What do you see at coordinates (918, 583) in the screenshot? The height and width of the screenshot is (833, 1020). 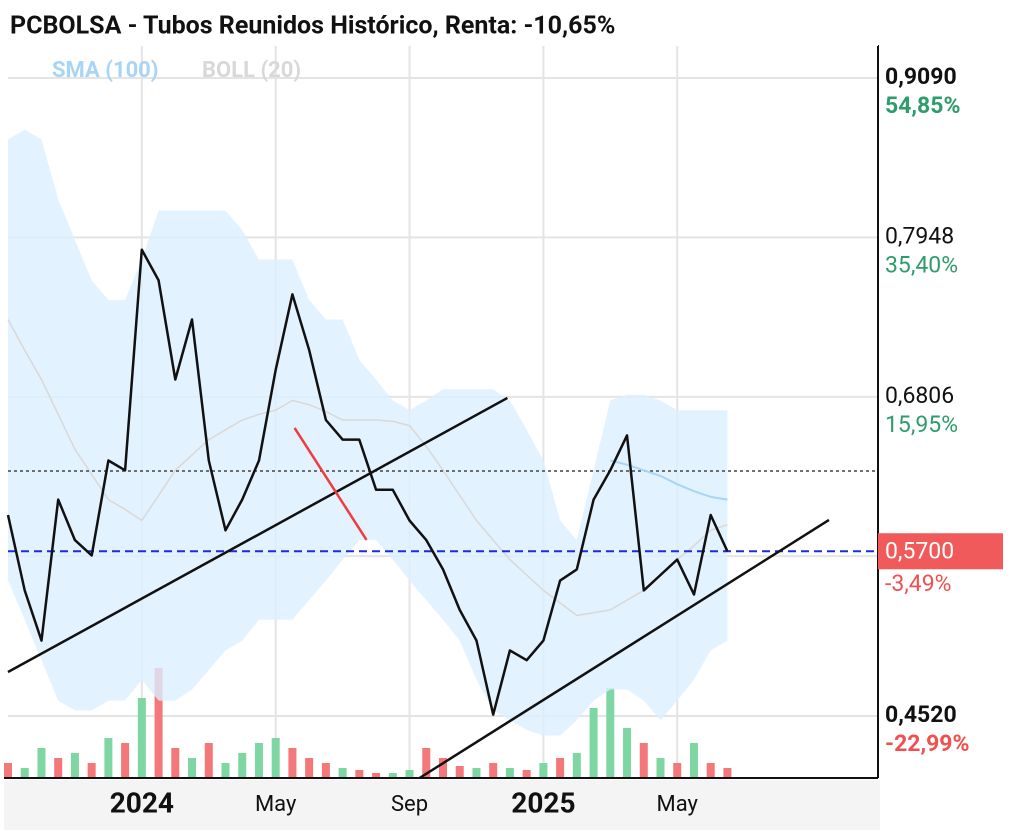 I see `y-tick-pct: -3,49%` at bounding box center [918, 583].